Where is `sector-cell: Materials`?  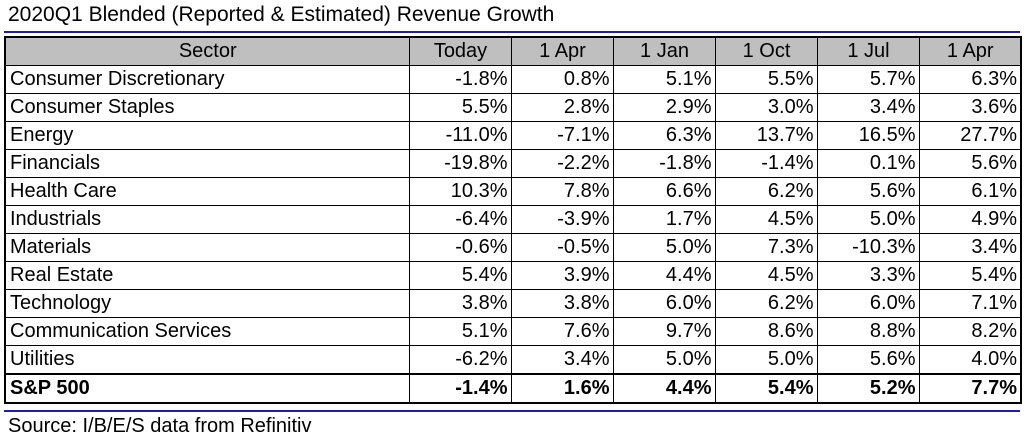
sector-cell: Materials is located at coordinates (207, 247).